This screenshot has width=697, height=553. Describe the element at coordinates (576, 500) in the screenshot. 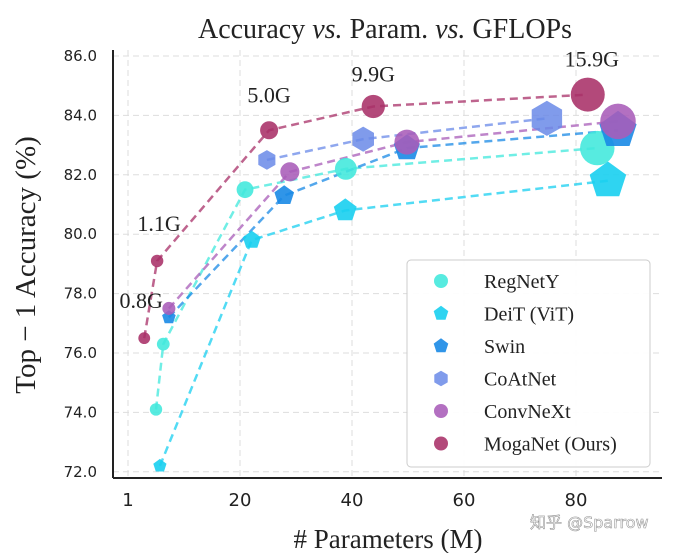

I see `x-tick-label: 80` at that location.